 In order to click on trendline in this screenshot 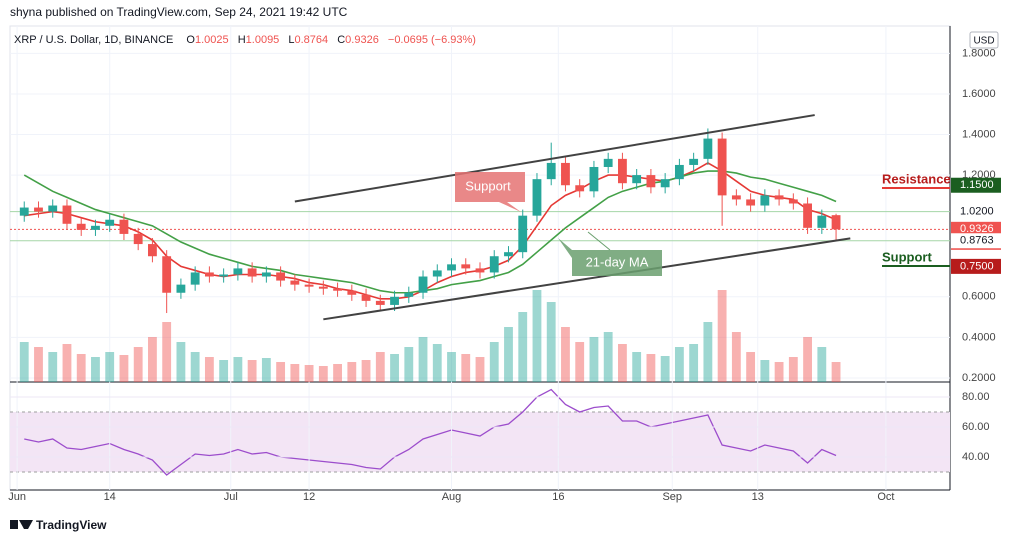, I will do `click(554, 158)`.